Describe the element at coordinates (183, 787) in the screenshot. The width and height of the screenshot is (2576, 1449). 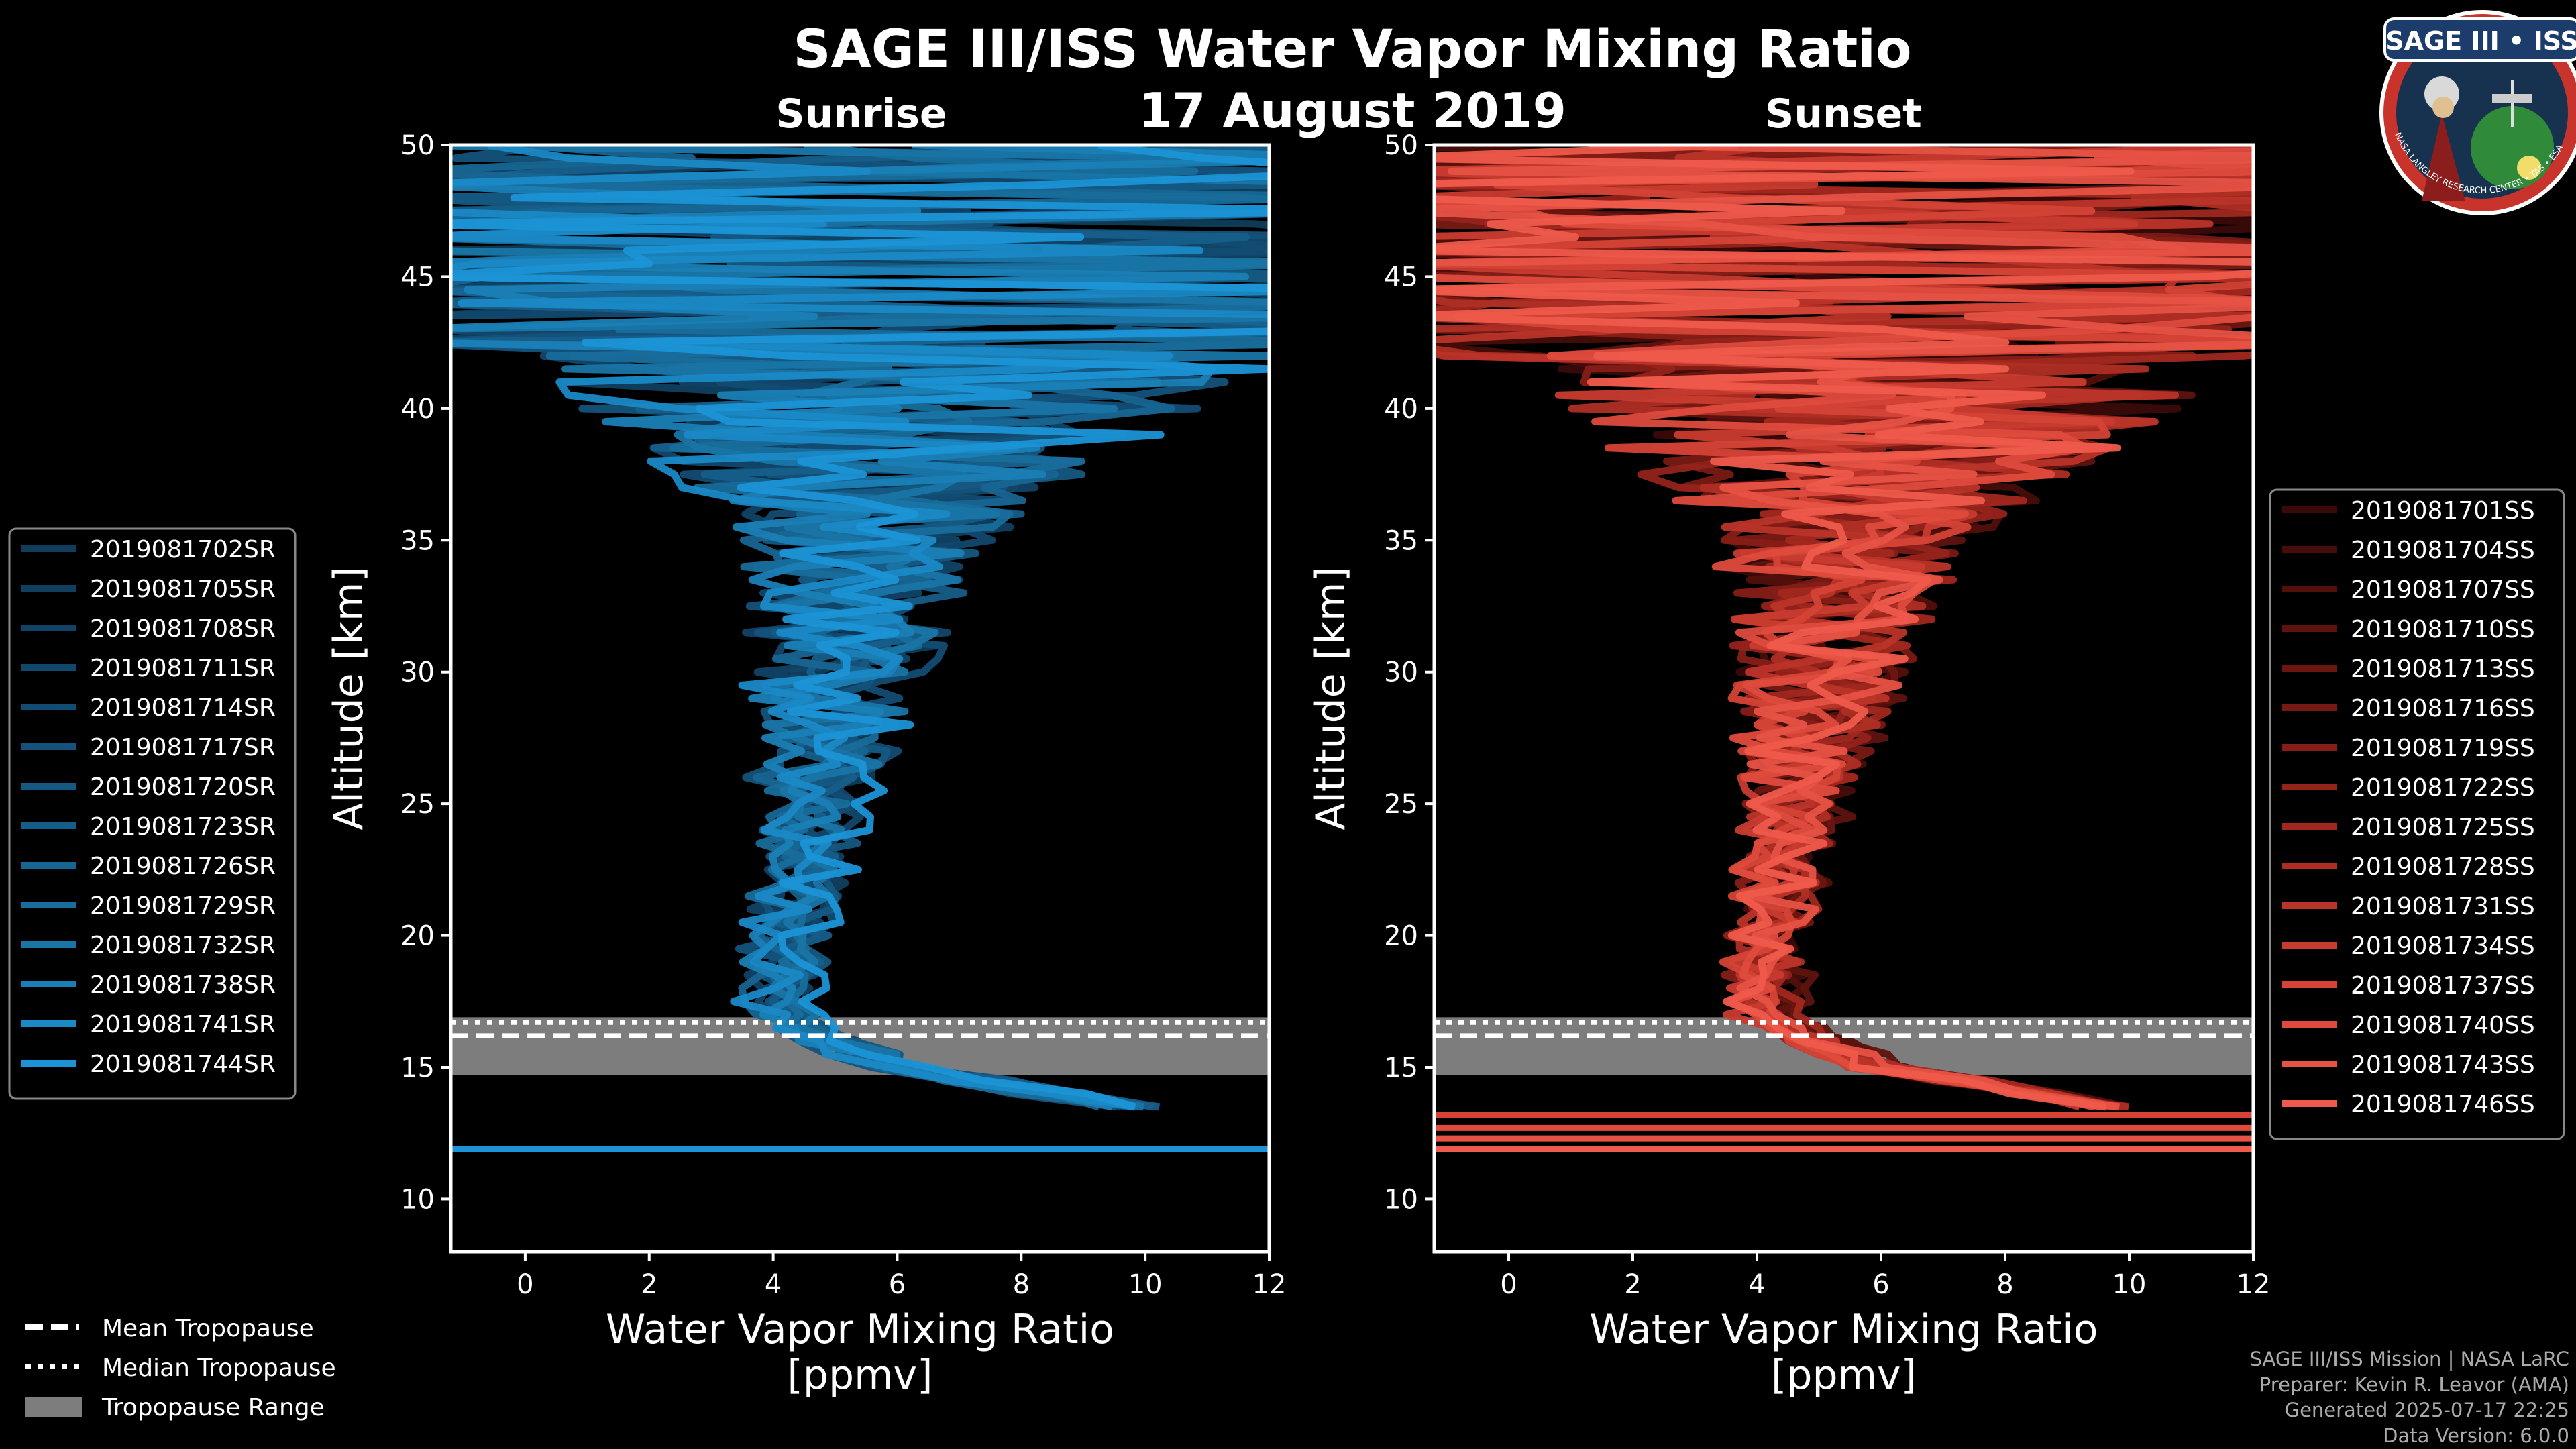
I see `legend-entry: 2019081720SR` at that location.